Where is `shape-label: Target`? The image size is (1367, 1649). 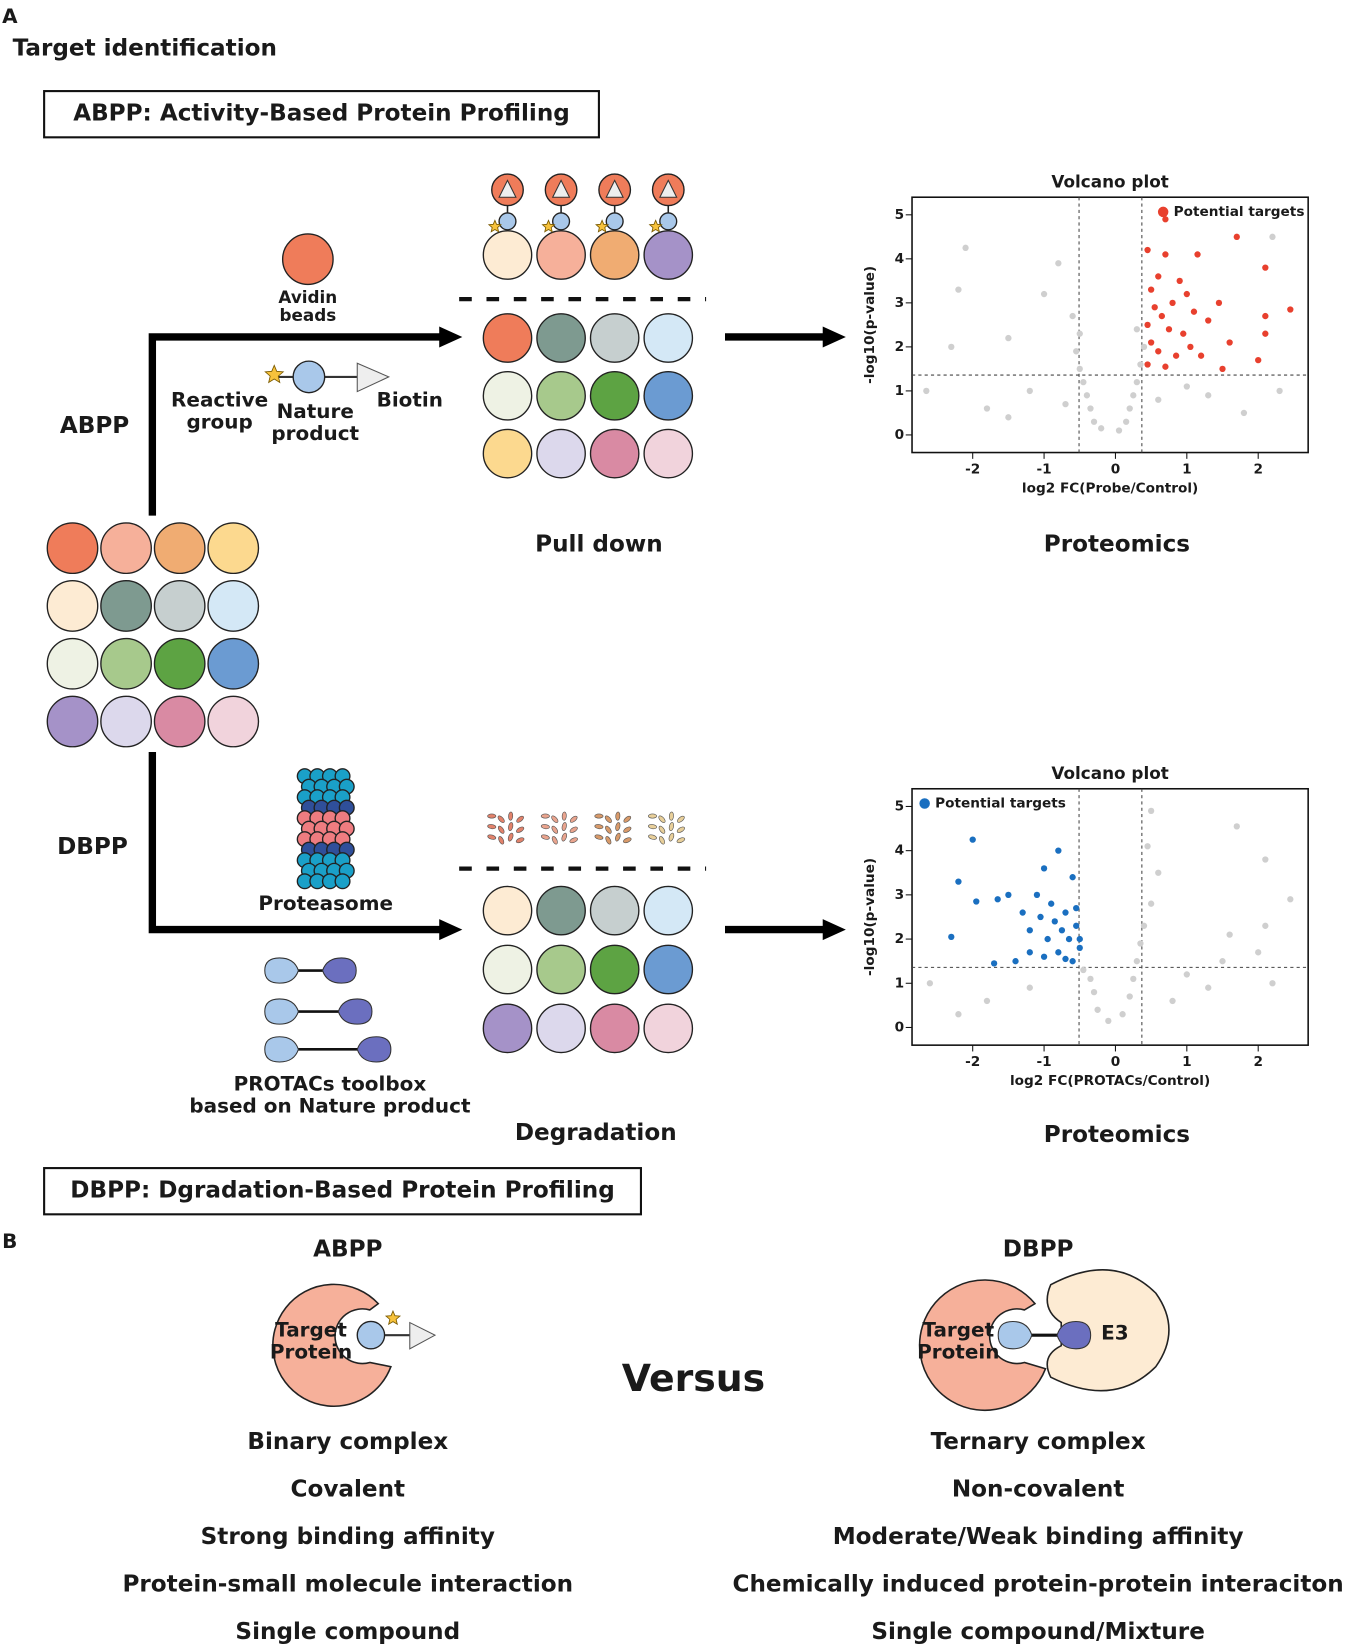 shape-label: Target is located at coordinates (958, 1329).